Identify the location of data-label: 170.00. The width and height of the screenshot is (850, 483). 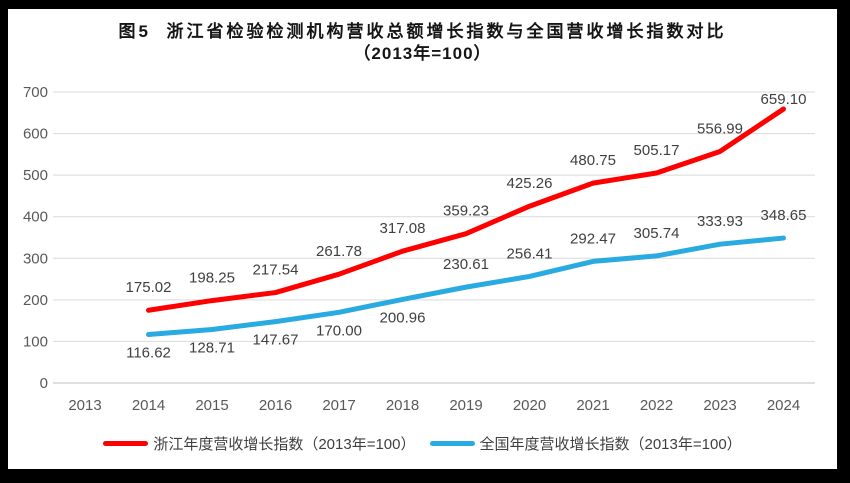
(339, 330).